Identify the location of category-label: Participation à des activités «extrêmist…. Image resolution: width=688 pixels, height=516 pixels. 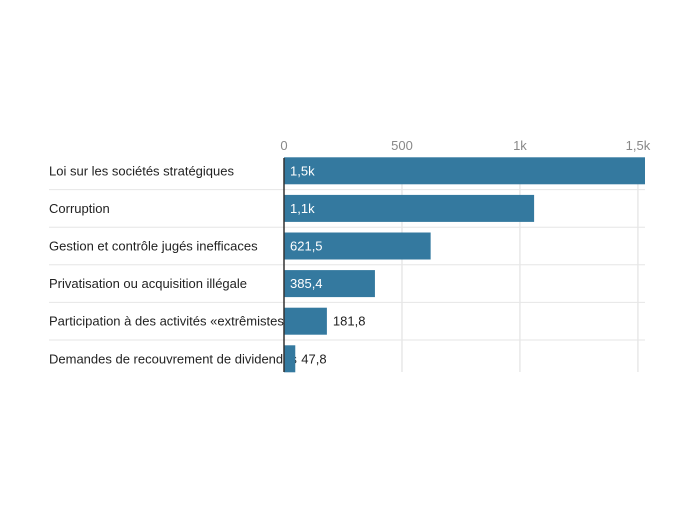
(170, 321).